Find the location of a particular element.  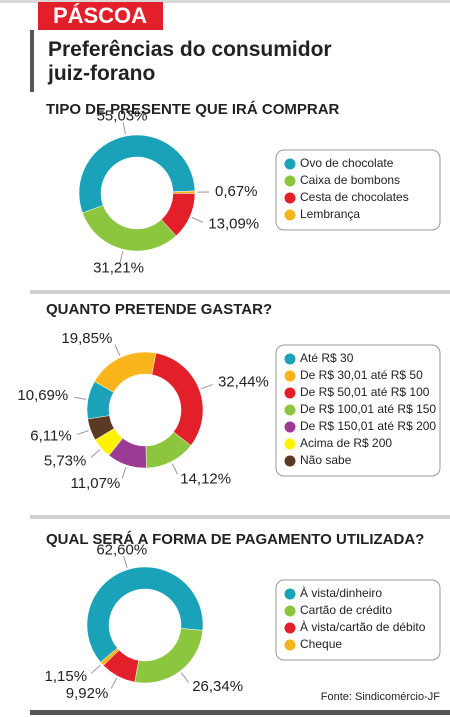

legend-label: De R$ 30,01 até R$ 50 is located at coordinates (361, 375).